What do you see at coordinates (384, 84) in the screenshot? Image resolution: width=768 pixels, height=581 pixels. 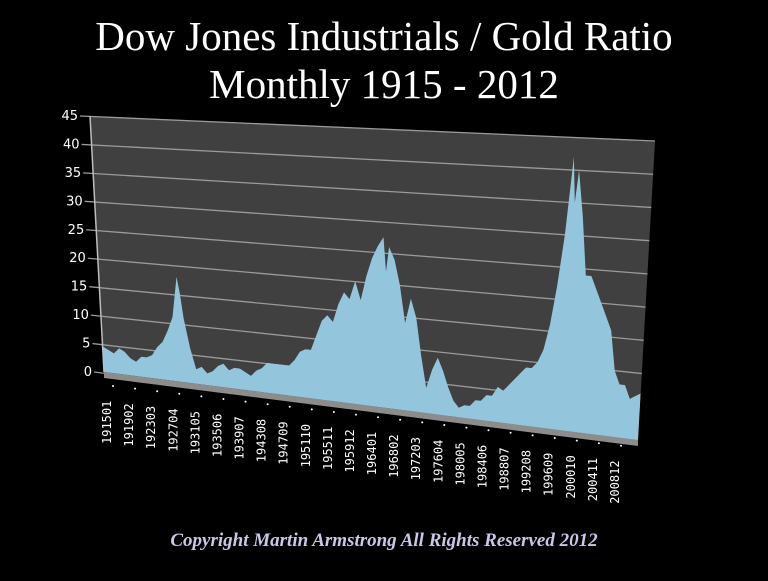 I see `chart-title-line2: Monthly 1915 - 2012` at bounding box center [384, 84].